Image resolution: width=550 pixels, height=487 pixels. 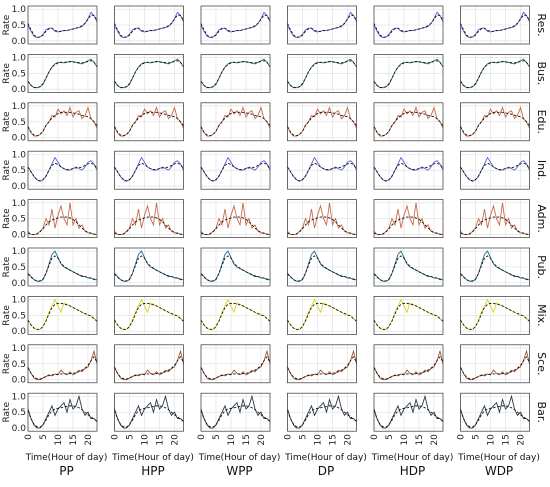 I want to click on row-label: Mix., so click(x=541, y=315).